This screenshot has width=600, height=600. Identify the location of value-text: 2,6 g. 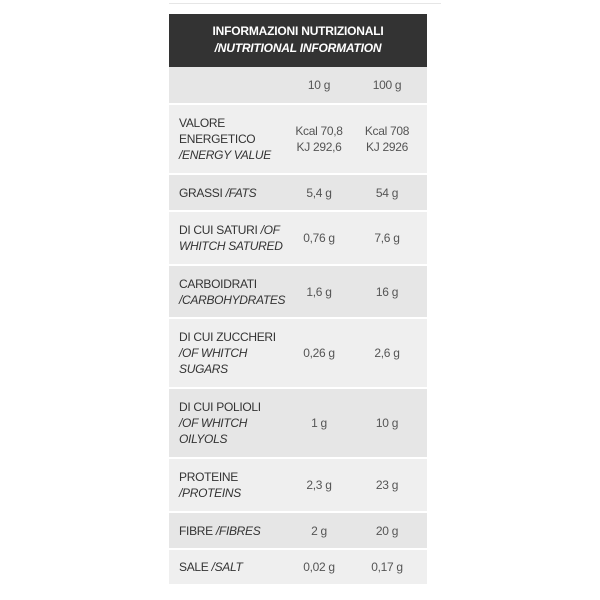
(387, 353).